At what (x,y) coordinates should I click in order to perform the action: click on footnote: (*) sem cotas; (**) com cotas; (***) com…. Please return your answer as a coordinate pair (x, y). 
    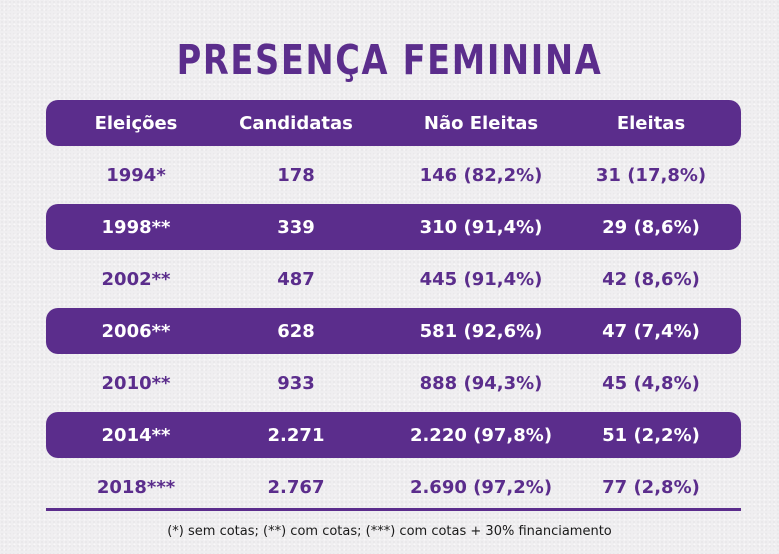
    Looking at the image, I should click on (389, 531).